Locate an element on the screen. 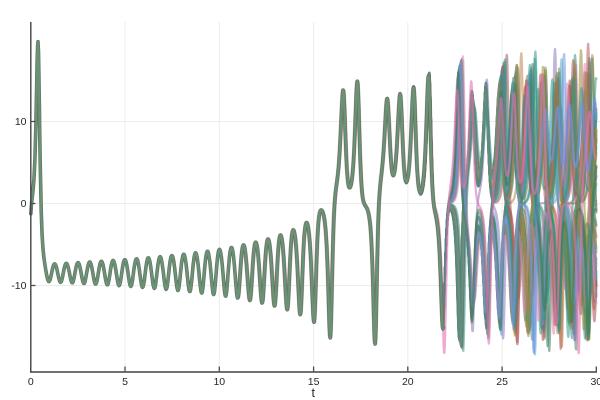 The width and height of the screenshot is (600, 400). svg-text: t is located at coordinates (314, 393).